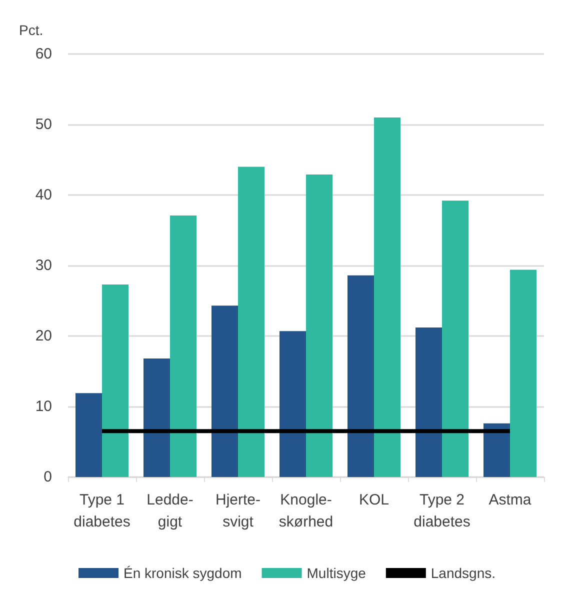 This screenshot has height=599, width=574. What do you see at coordinates (43, 265) in the screenshot?
I see `y-tick-label: 30` at bounding box center [43, 265].